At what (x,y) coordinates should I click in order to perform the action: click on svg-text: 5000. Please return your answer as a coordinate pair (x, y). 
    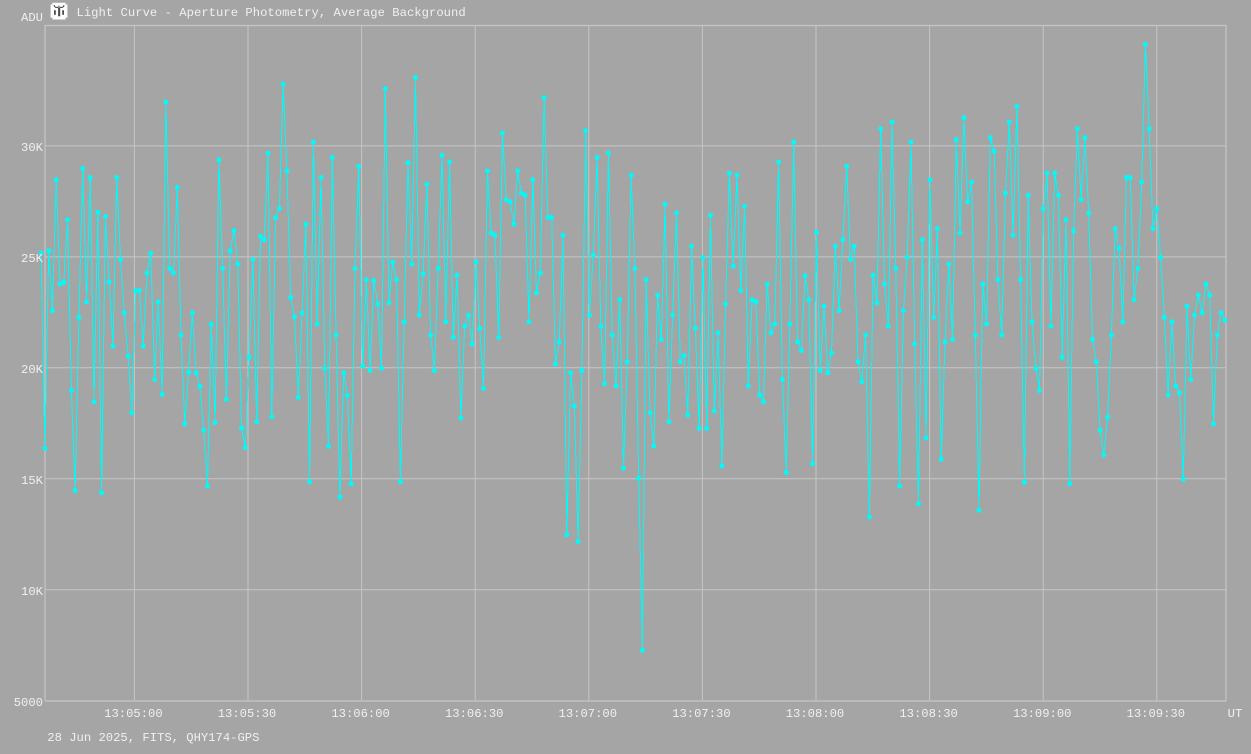
    Looking at the image, I should click on (28, 703).